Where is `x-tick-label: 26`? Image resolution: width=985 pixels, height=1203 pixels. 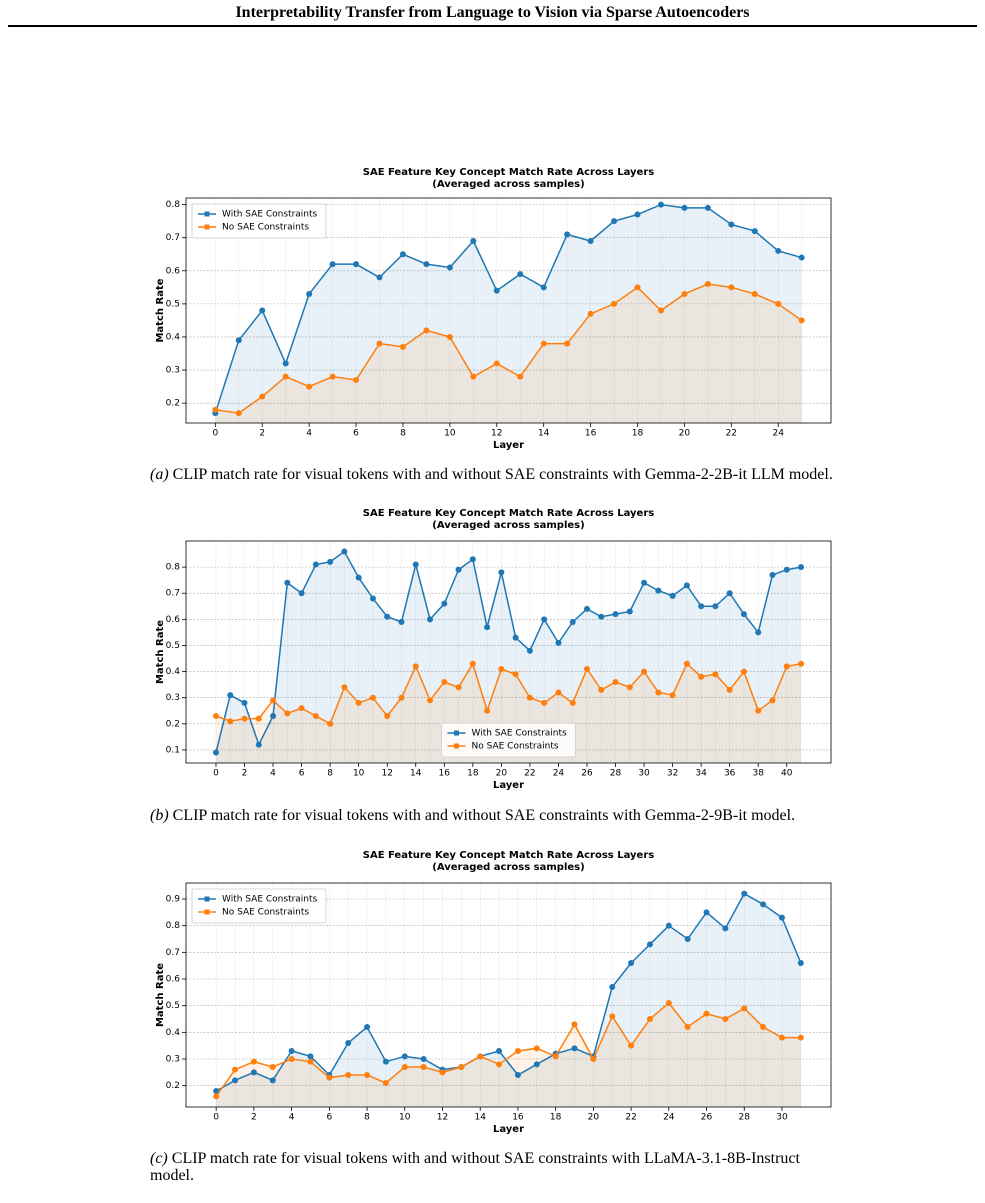
x-tick-label: 26 is located at coordinates (707, 1118).